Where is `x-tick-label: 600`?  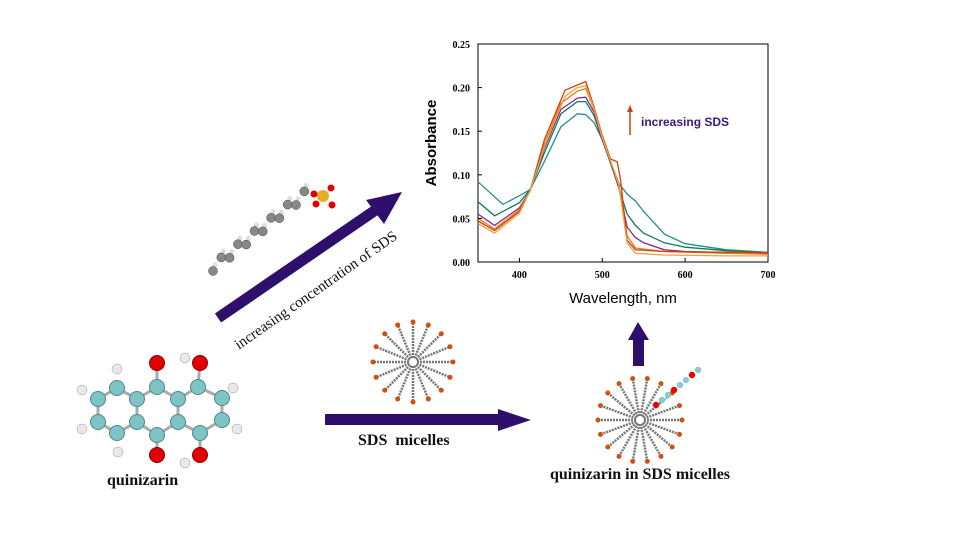
x-tick-label: 600 is located at coordinates (685, 275).